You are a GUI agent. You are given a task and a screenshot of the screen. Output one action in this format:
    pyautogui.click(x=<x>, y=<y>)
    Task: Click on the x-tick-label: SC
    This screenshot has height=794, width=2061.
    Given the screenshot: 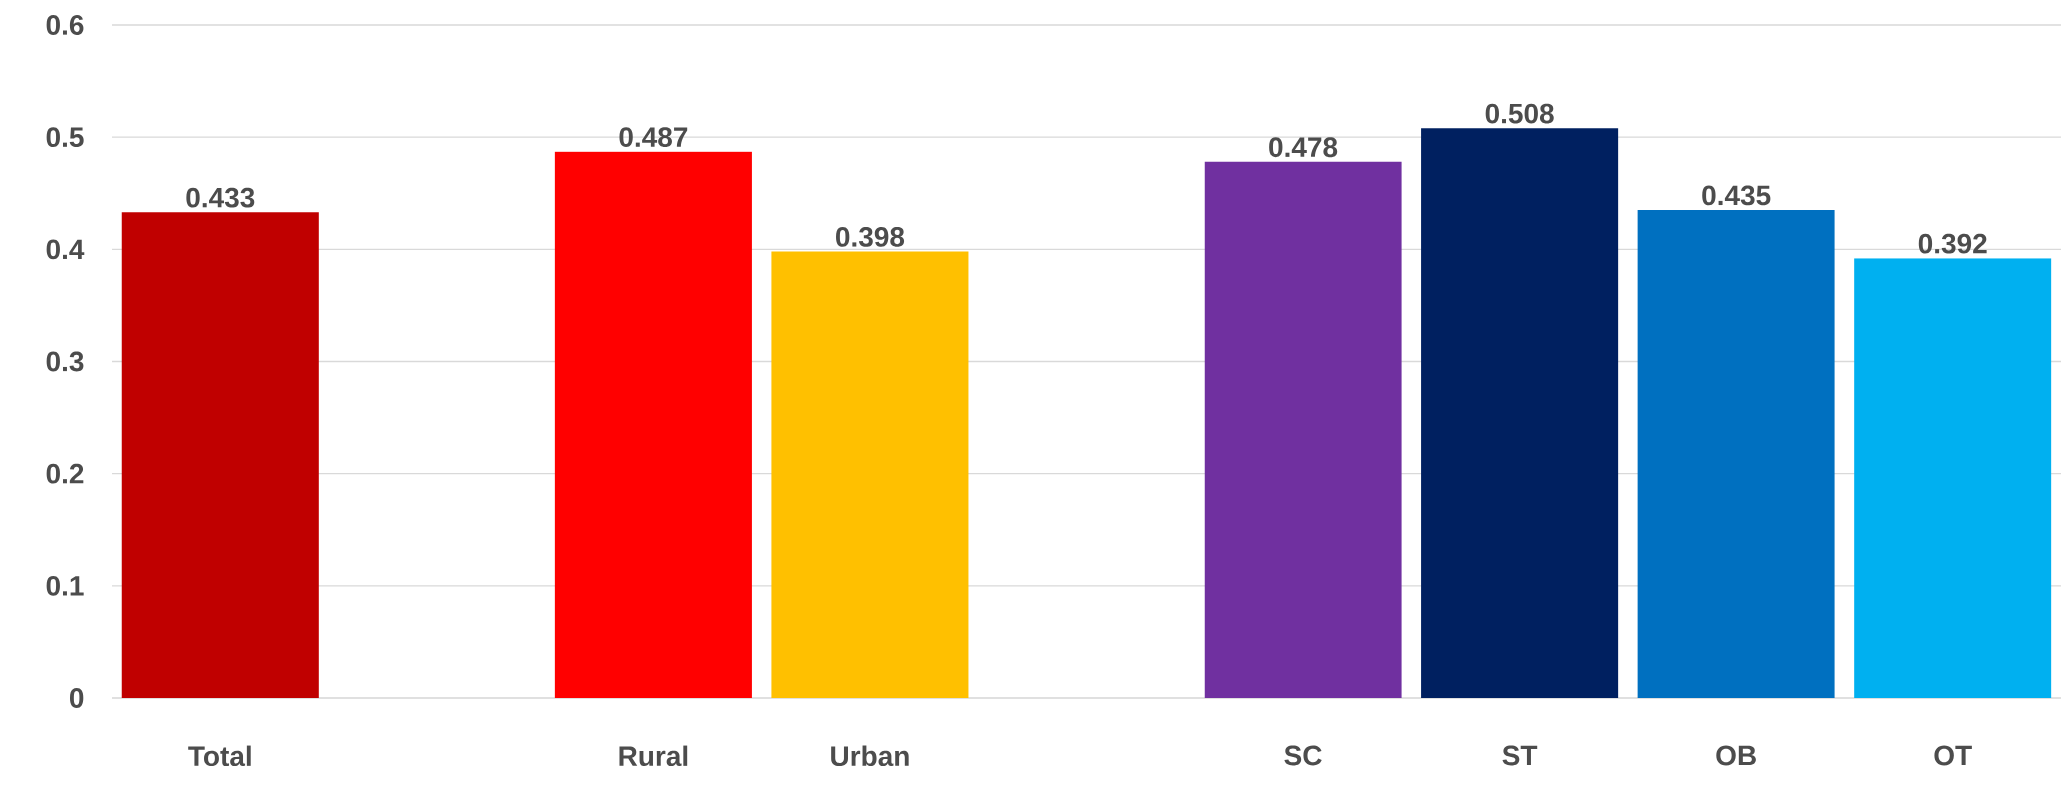 What is the action you would take?
    pyautogui.click(x=1303, y=755)
    